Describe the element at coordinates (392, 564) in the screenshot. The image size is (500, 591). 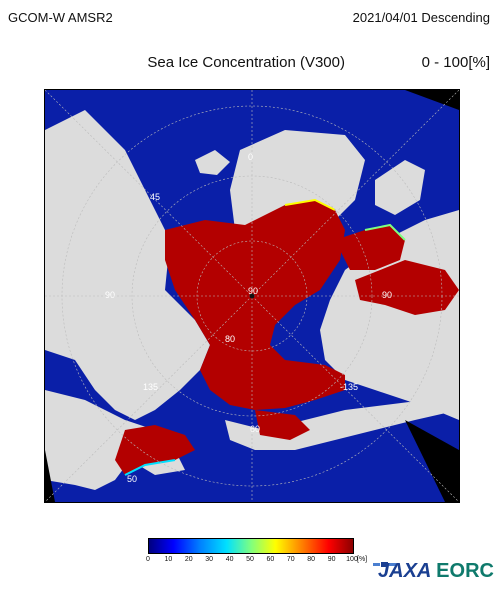
I see `satellite-panel-right` at that location.